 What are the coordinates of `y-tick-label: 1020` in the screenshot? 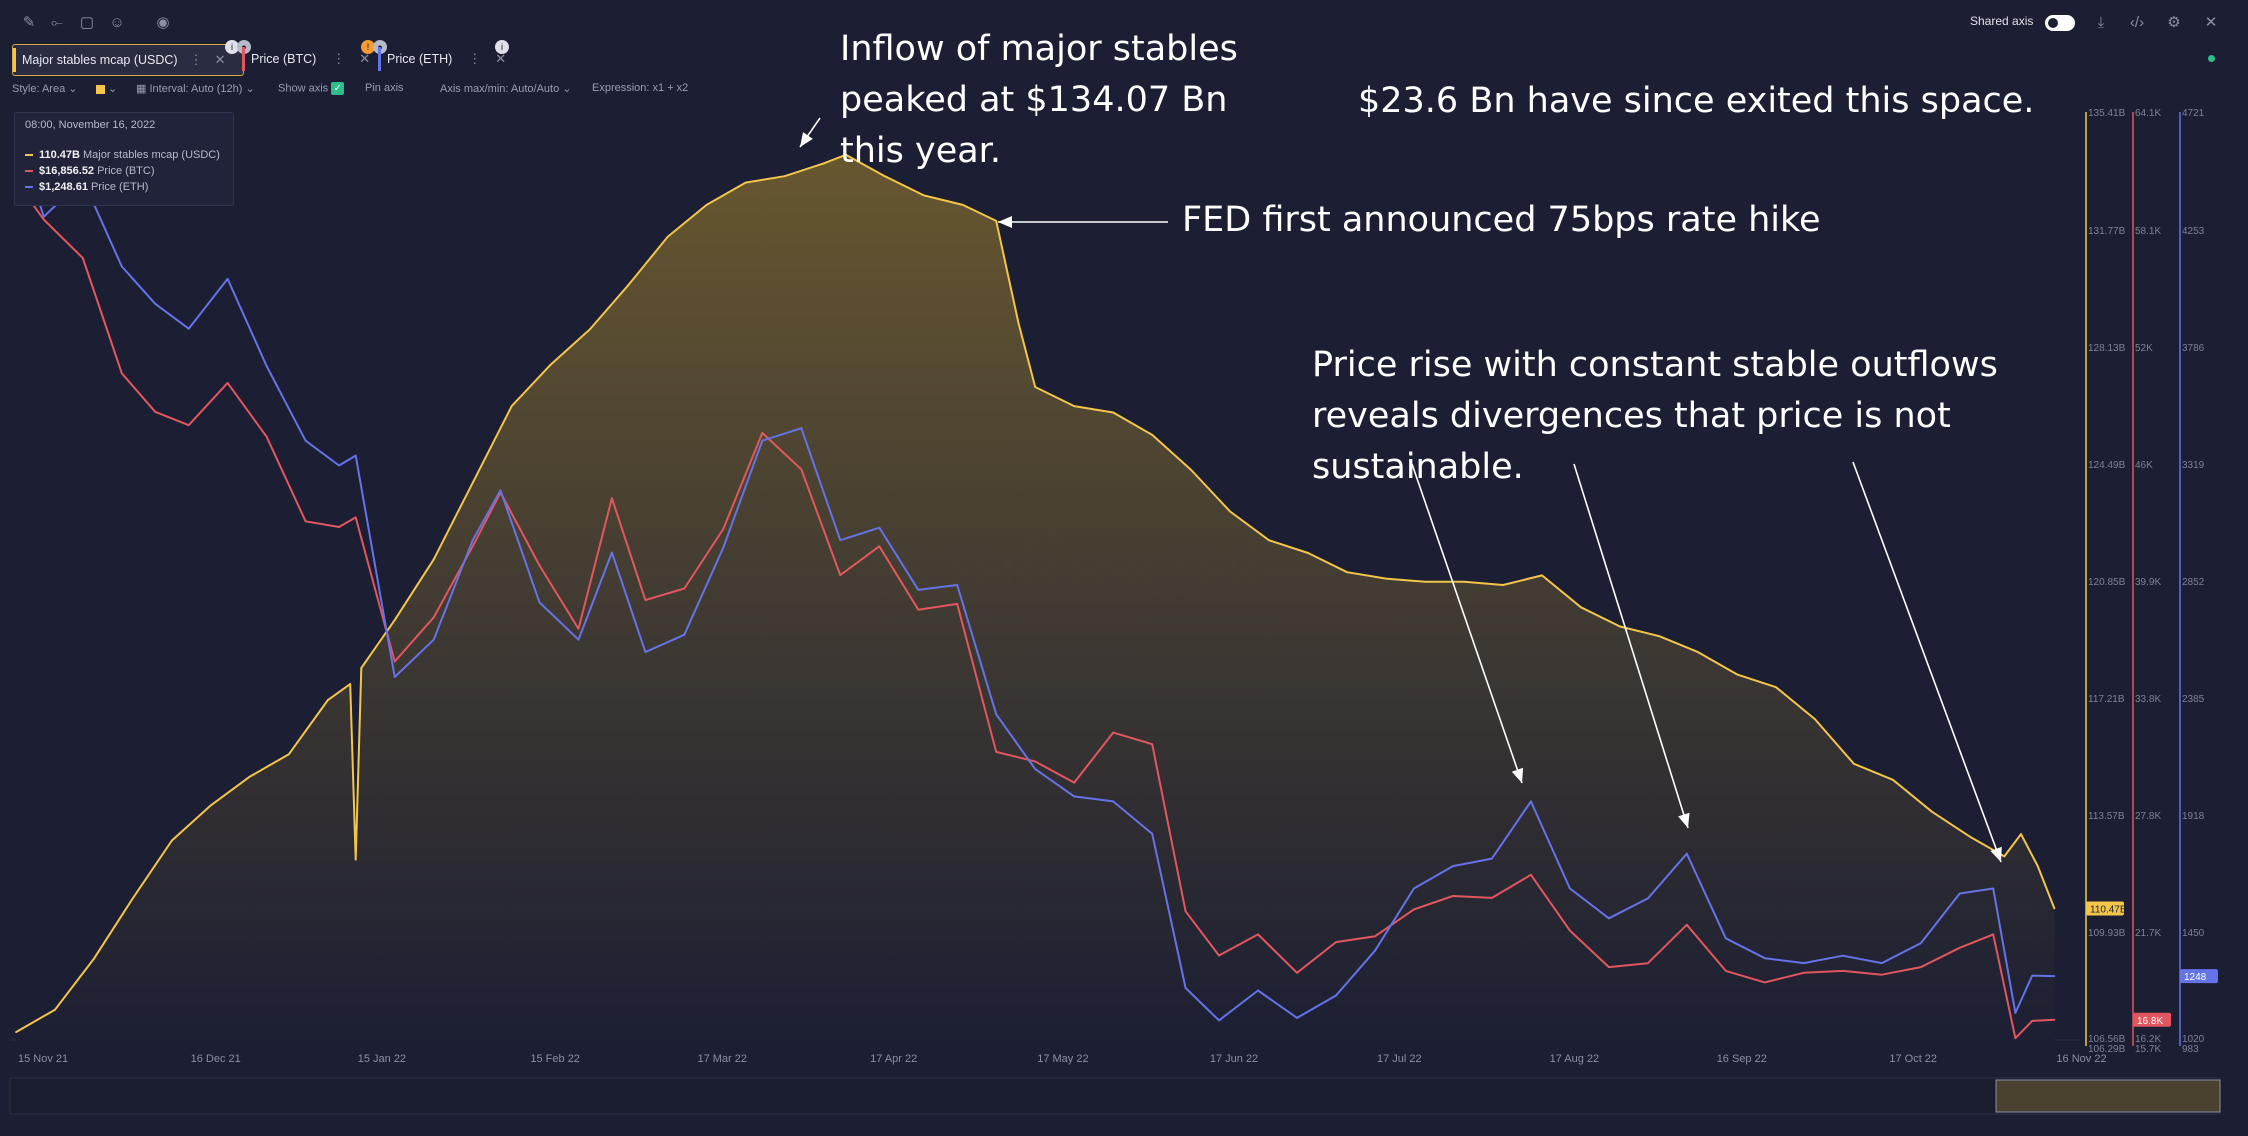 It's located at (2193, 1039).